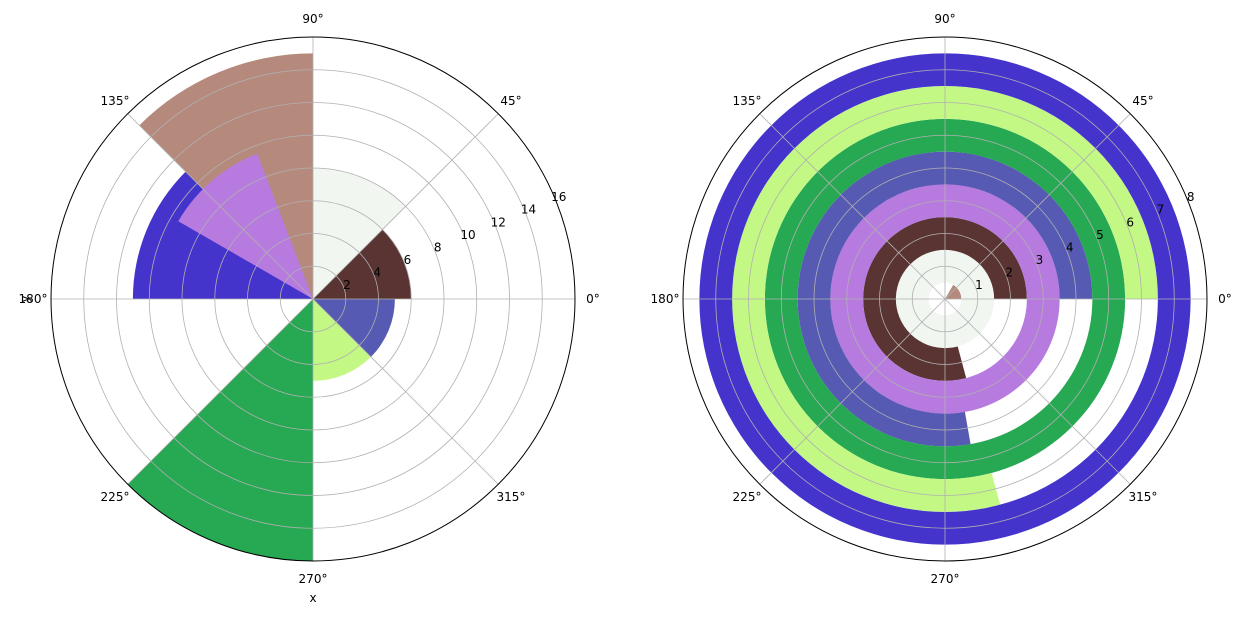 This screenshot has height=620, width=1249. I want to click on r-tick-label: 3, so click(1040, 260).